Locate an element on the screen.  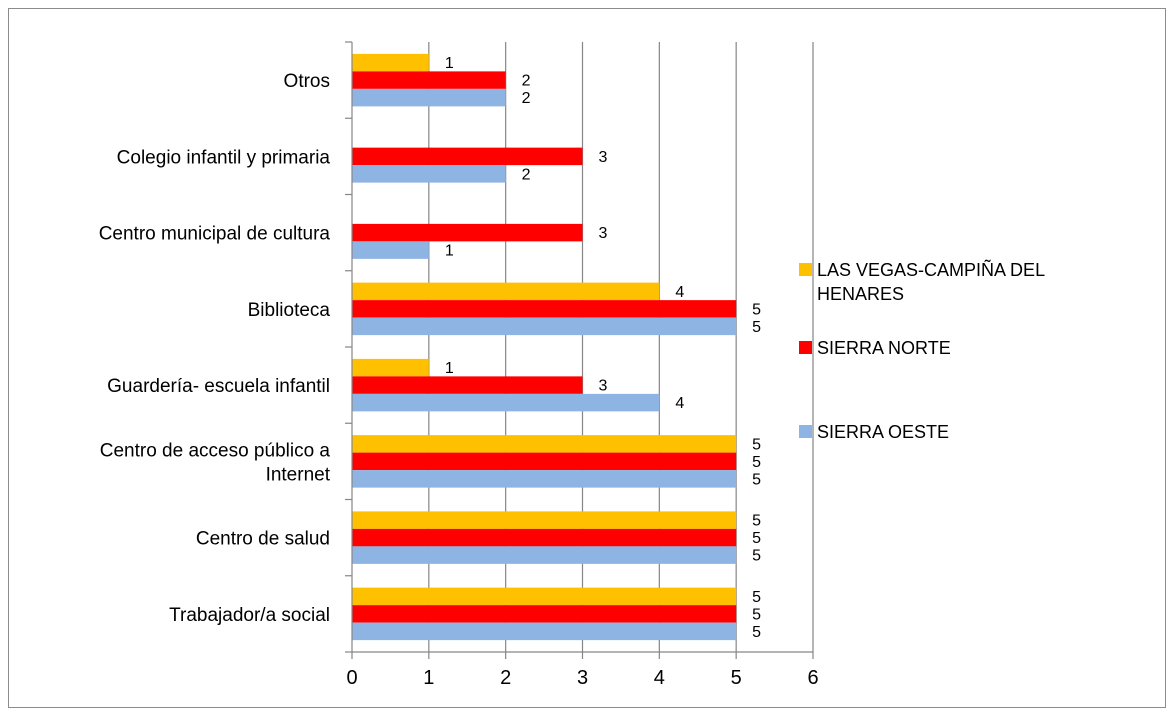
category-label: Internet is located at coordinates (298, 474).